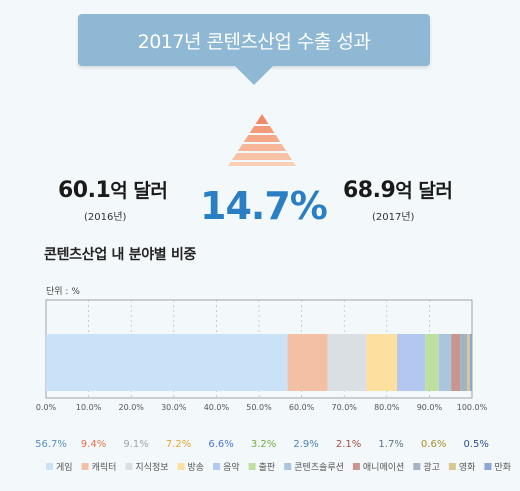 The height and width of the screenshot is (491, 520). What do you see at coordinates (105, 217) in the screenshot?
I see `year-2016: (2016년)` at bounding box center [105, 217].